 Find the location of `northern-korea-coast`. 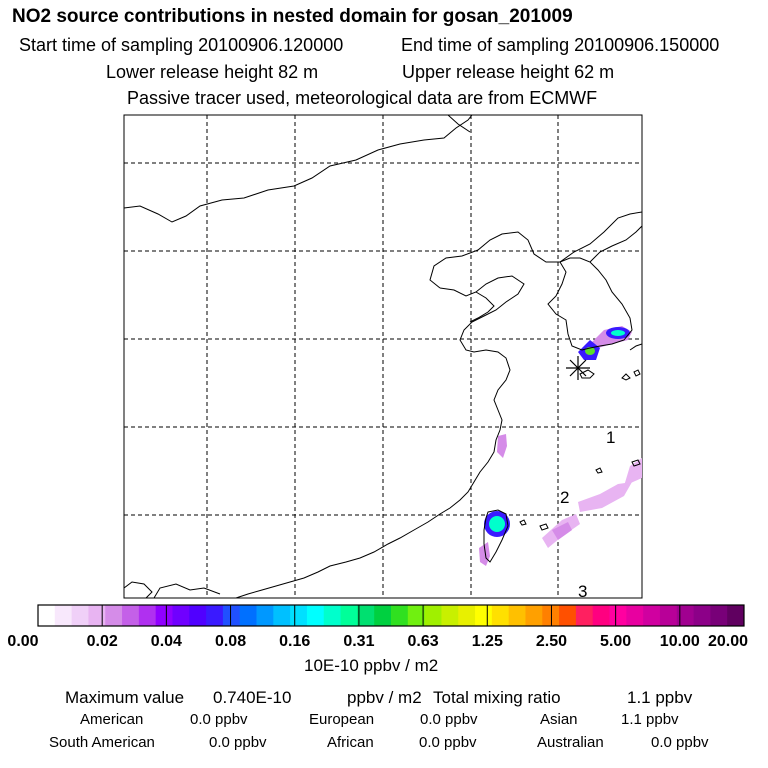

northern-korea-coast is located at coordinates (615, 244).